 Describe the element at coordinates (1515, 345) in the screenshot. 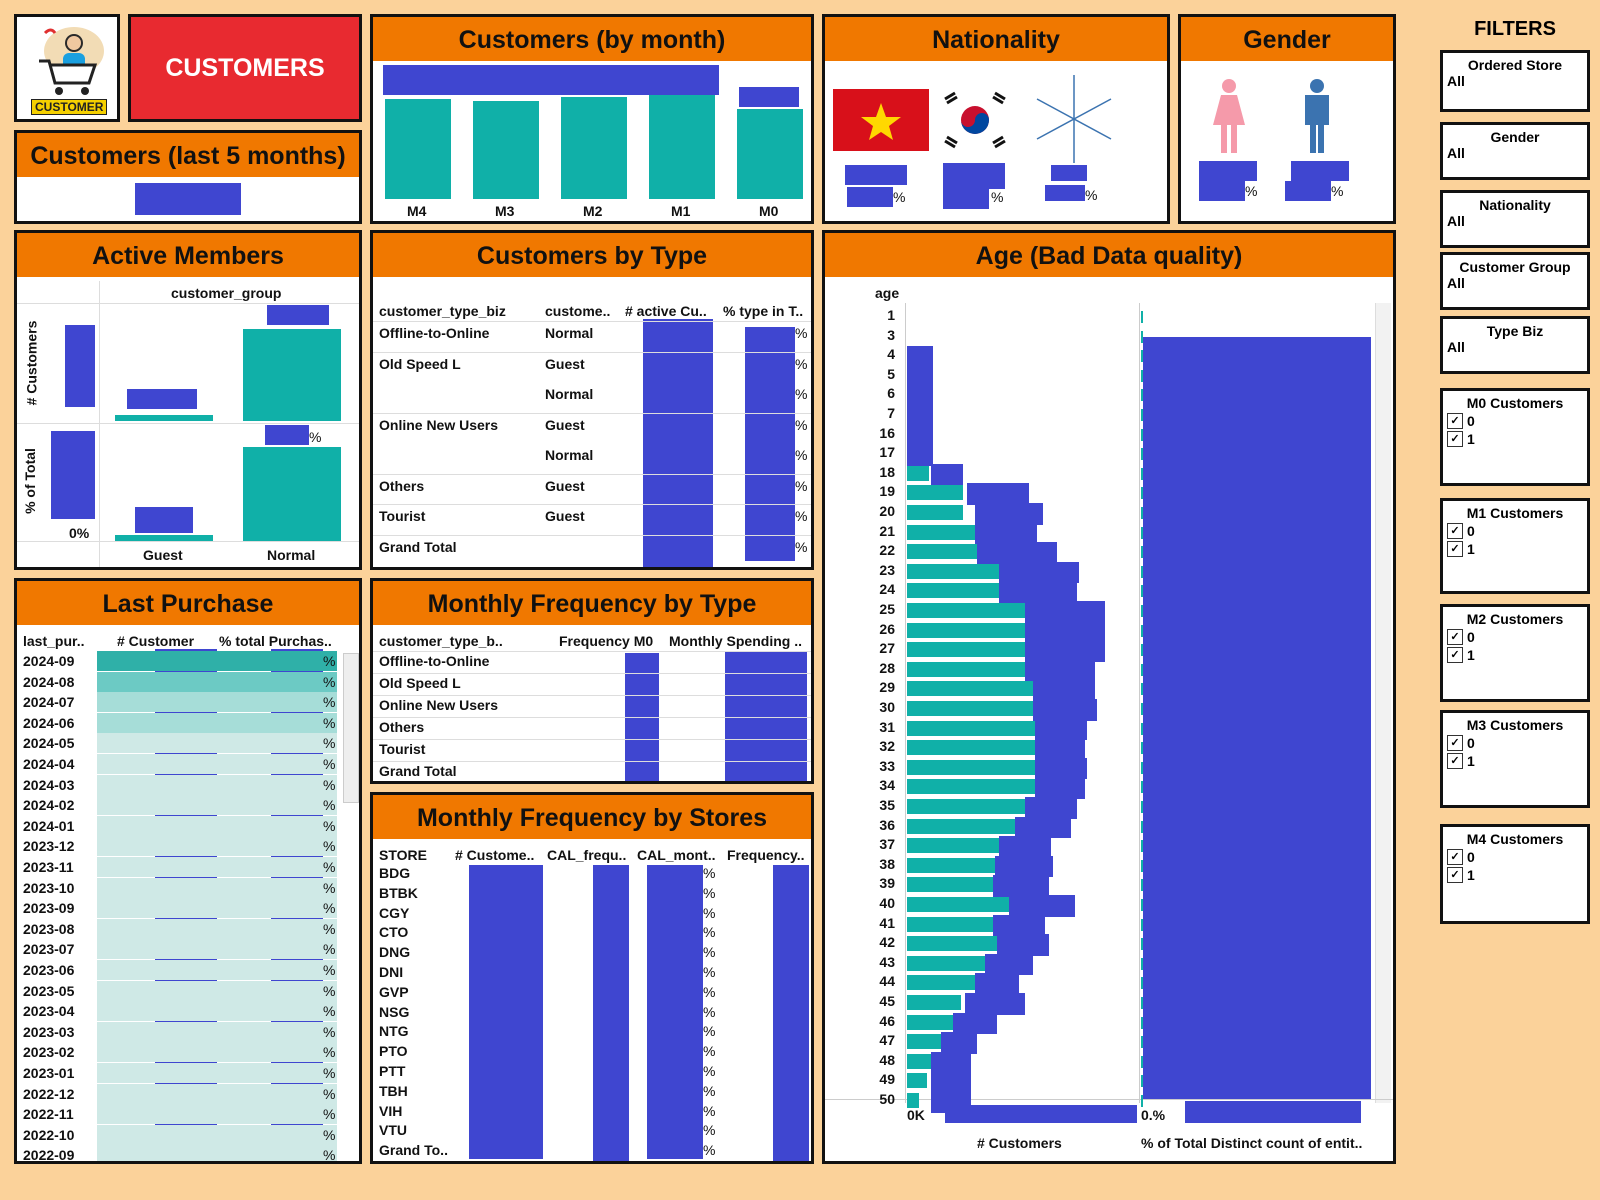

I see `filter-dropdown: Type Biz All` at that location.